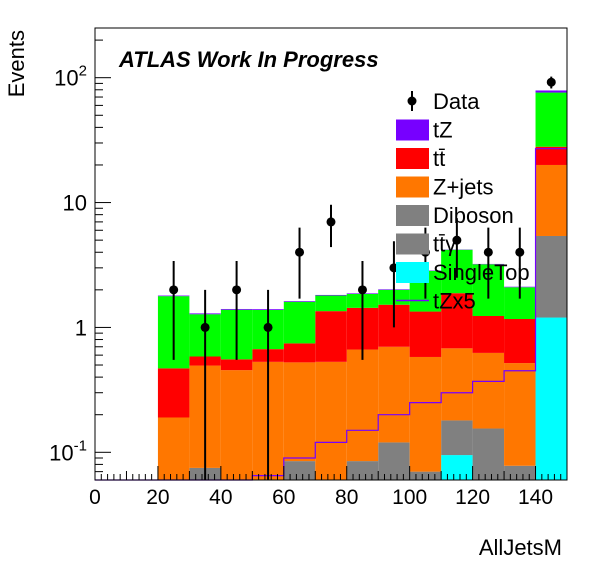 Image resolution: width=596 pixels, height=572 pixels. What do you see at coordinates (463, 201) in the screenshot?
I see `legend: Data tZ tt̄ Z+jets Diboson tt̄γ SingleTop tZx5` at bounding box center [463, 201].